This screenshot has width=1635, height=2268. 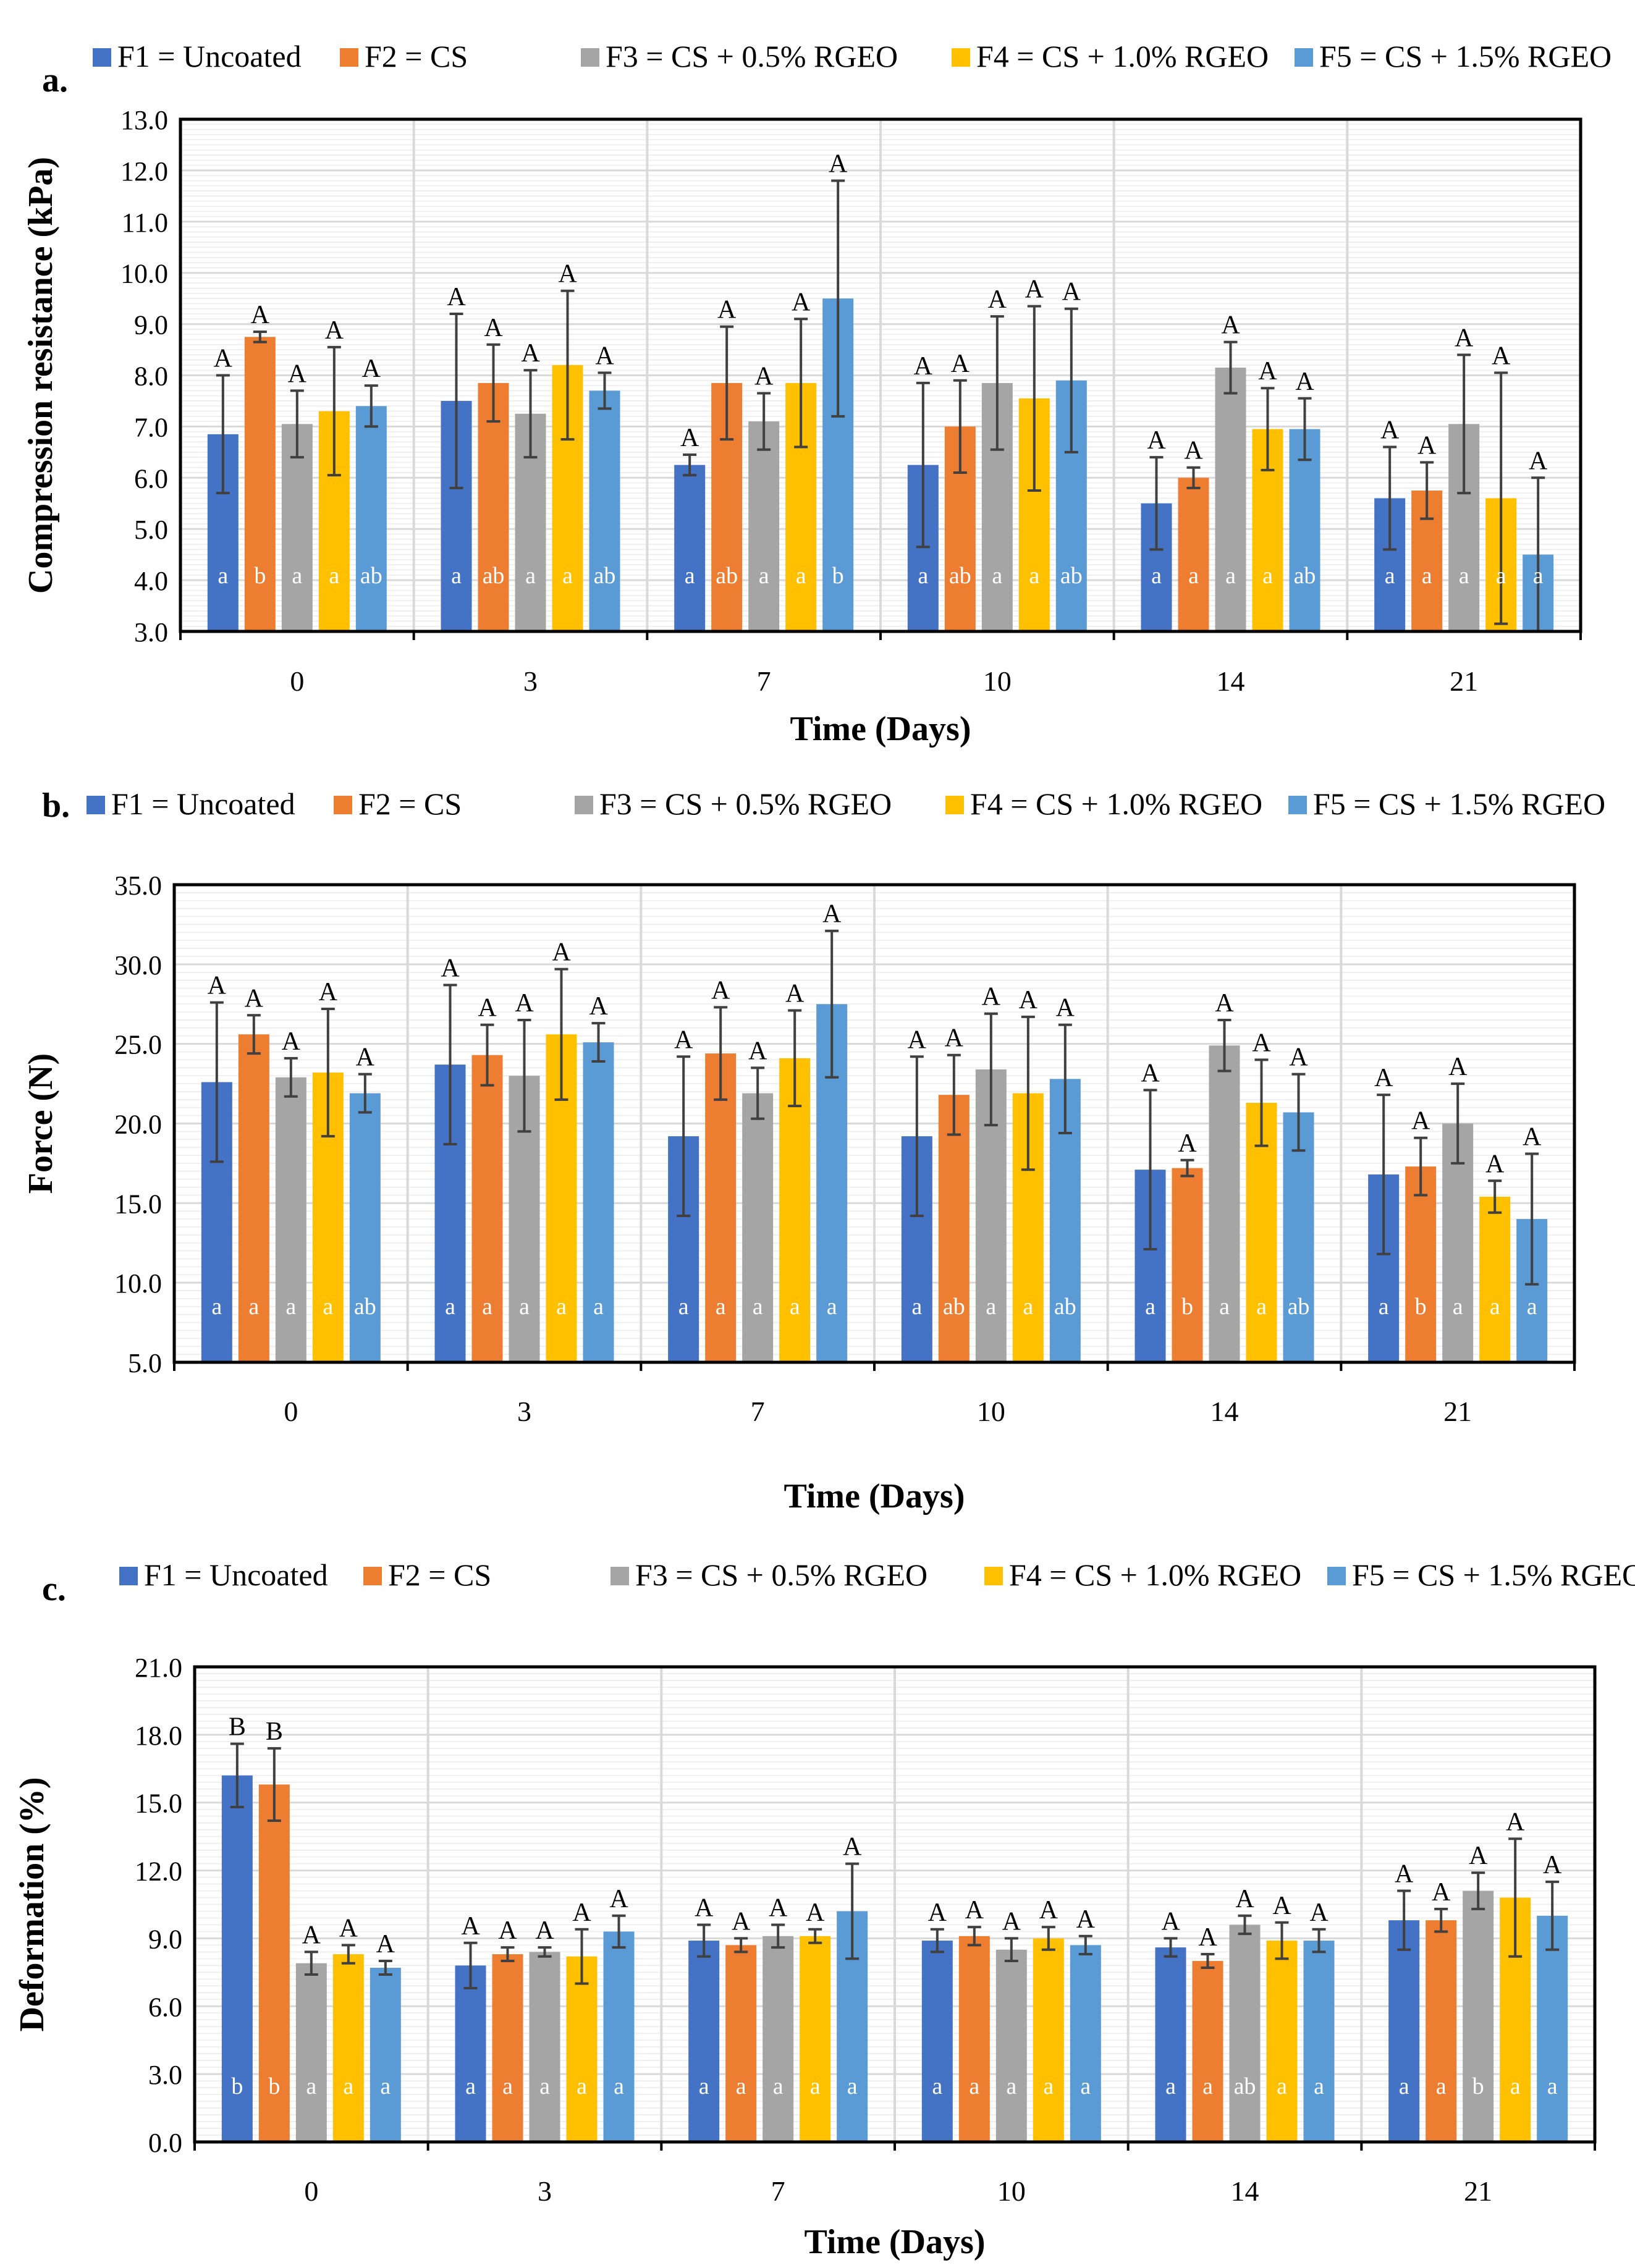 I want to click on y-tick-label: 0.0, so click(x=165, y=2143).